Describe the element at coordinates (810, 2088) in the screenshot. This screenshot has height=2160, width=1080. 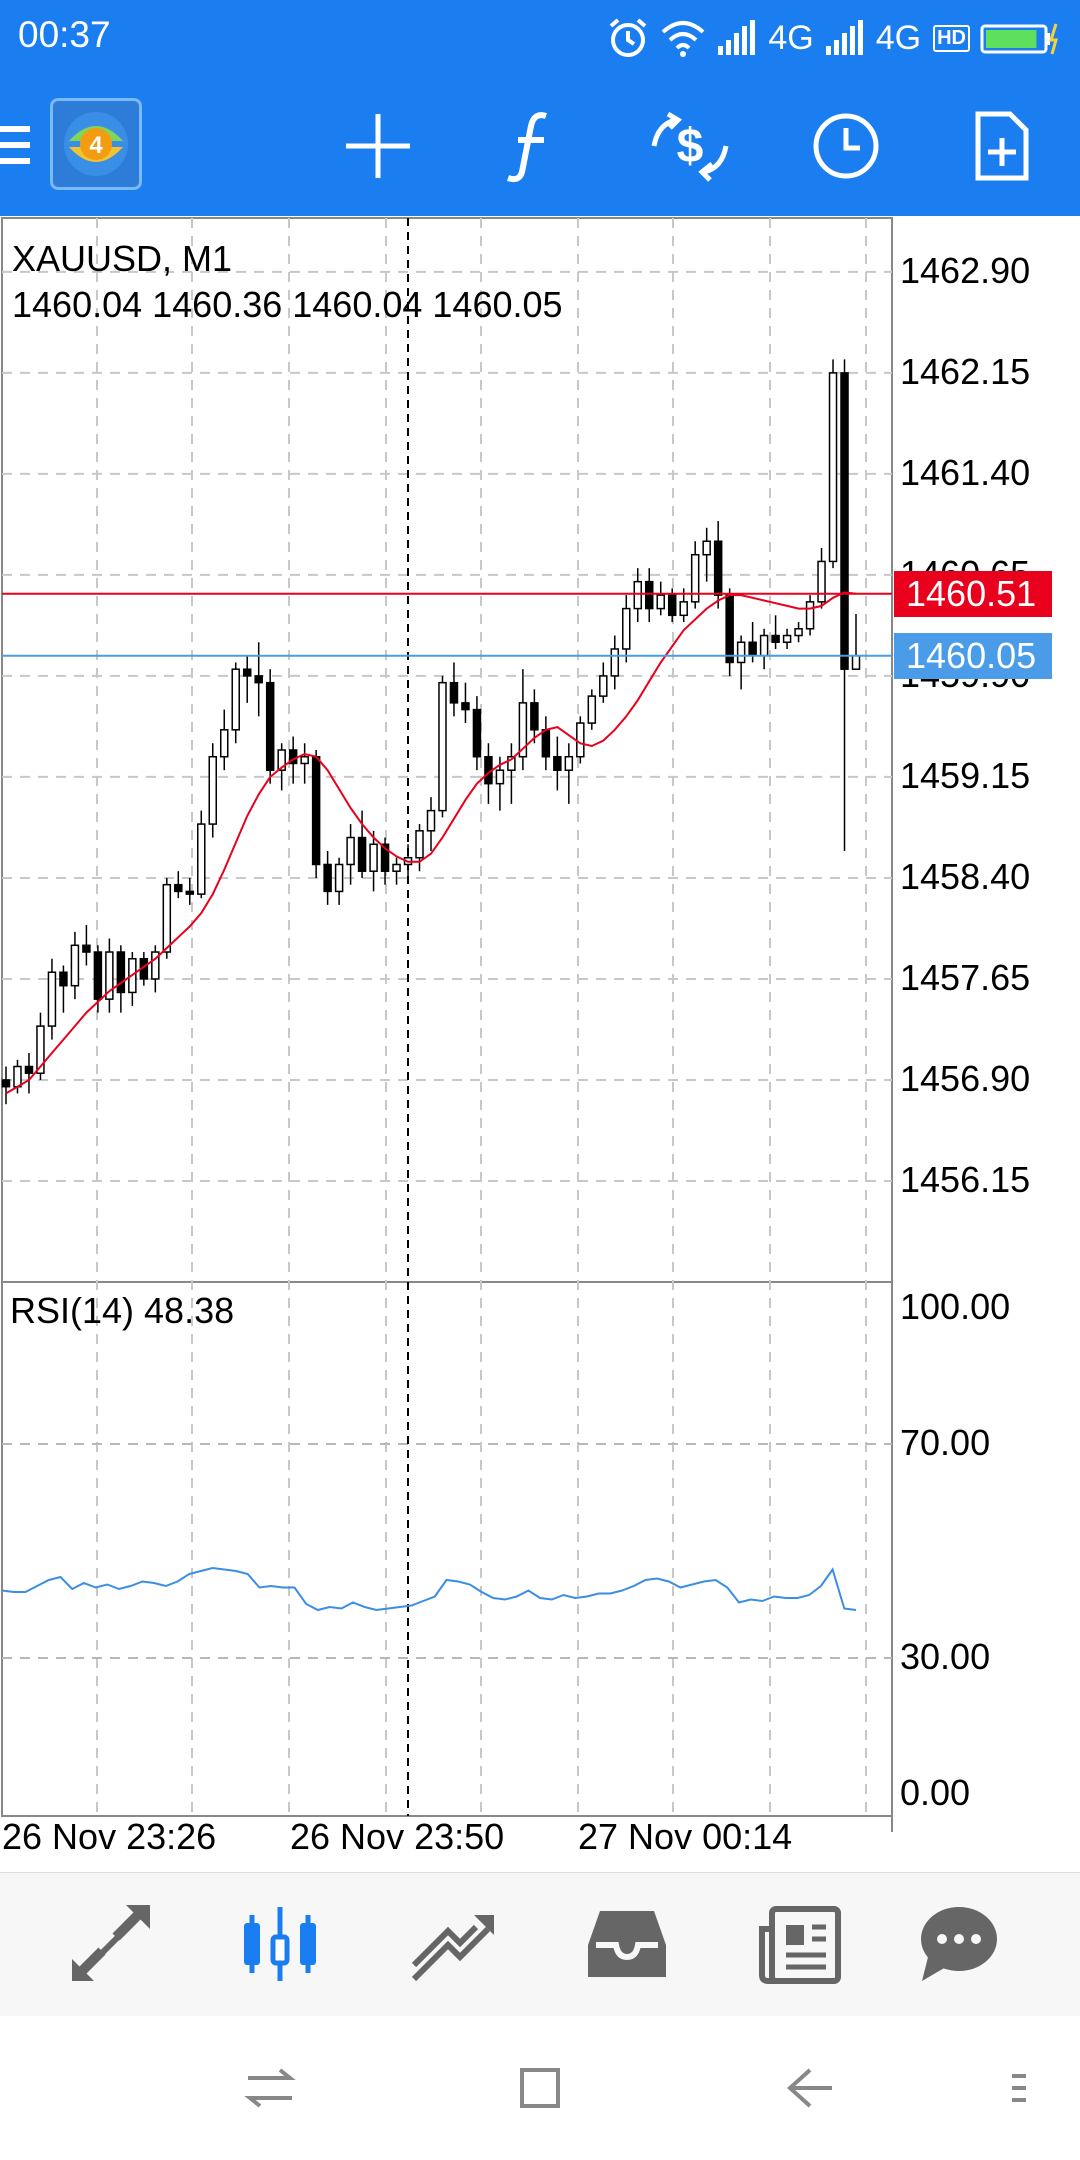
I see `back-icon` at that location.